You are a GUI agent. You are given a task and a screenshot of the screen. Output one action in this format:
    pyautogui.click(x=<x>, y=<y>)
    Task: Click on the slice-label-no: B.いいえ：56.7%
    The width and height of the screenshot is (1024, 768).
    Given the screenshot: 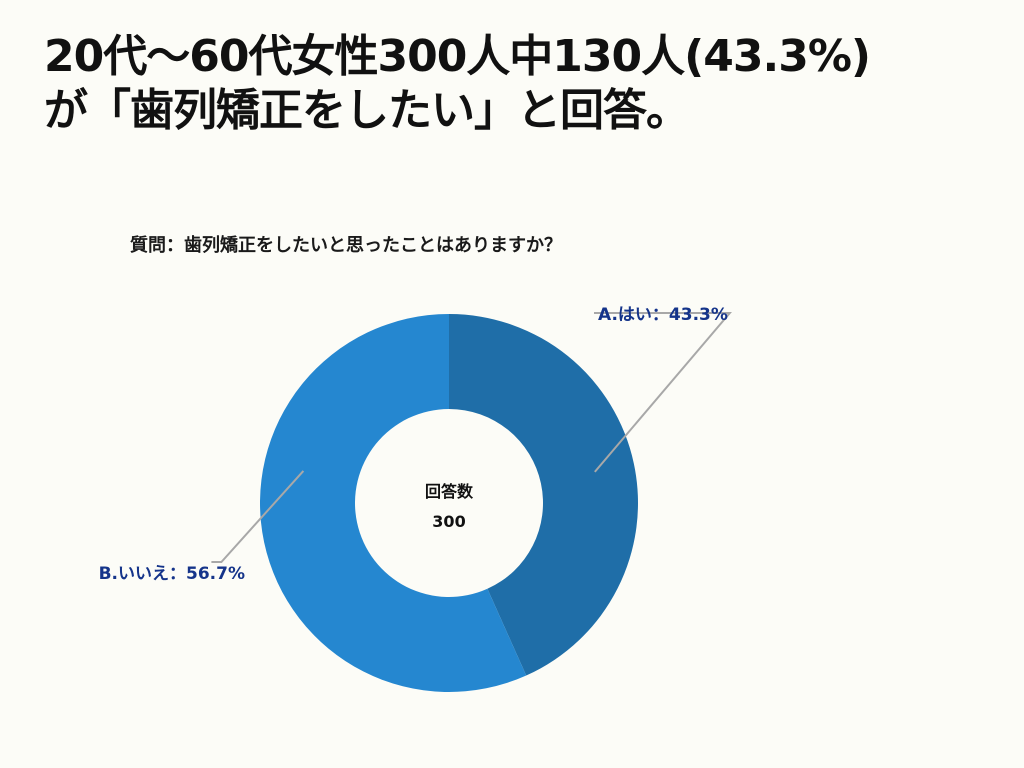 What is the action you would take?
    pyautogui.click(x=172, y=574)
    